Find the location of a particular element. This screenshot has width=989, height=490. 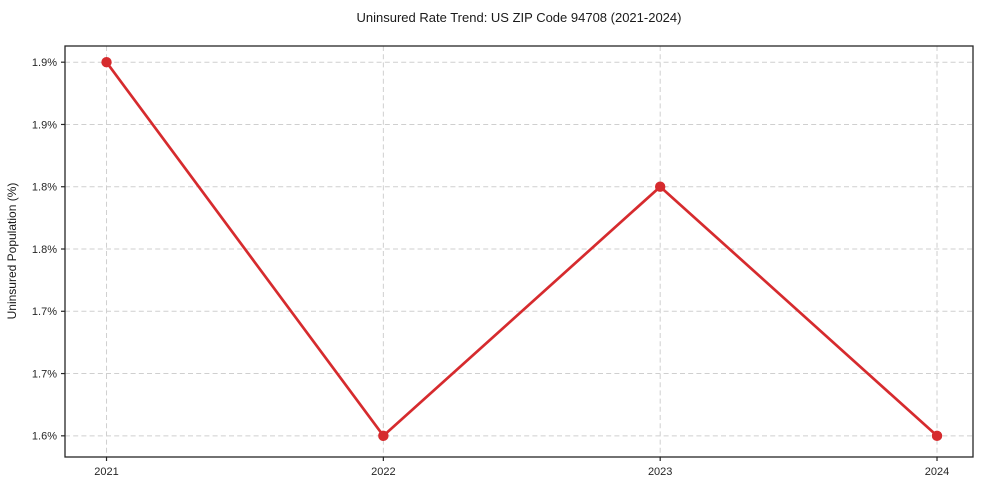

y-axis-label: Uninsured Population (%) is located at coordinates (12, 251).